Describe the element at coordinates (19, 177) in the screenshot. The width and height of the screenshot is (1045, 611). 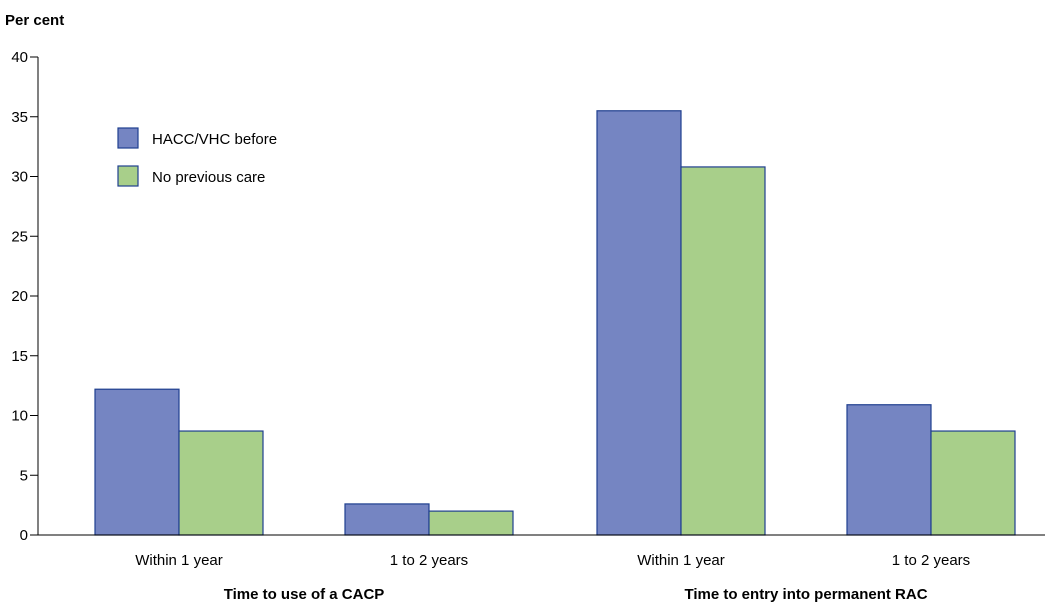
I see `y-tick-label: 30` at that location.